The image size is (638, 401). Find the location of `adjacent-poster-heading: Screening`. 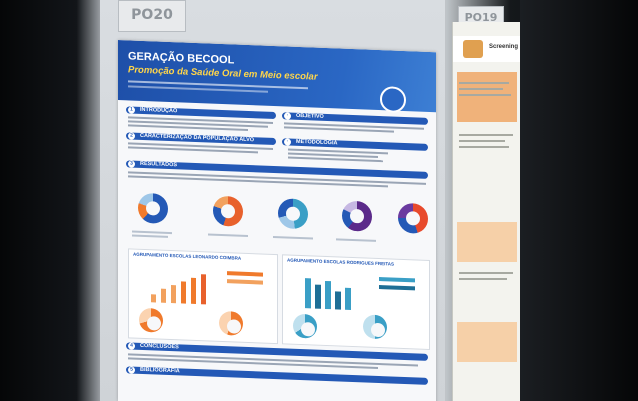

adjacent-poster-heading: Screening is located at coordinates (504, 47).